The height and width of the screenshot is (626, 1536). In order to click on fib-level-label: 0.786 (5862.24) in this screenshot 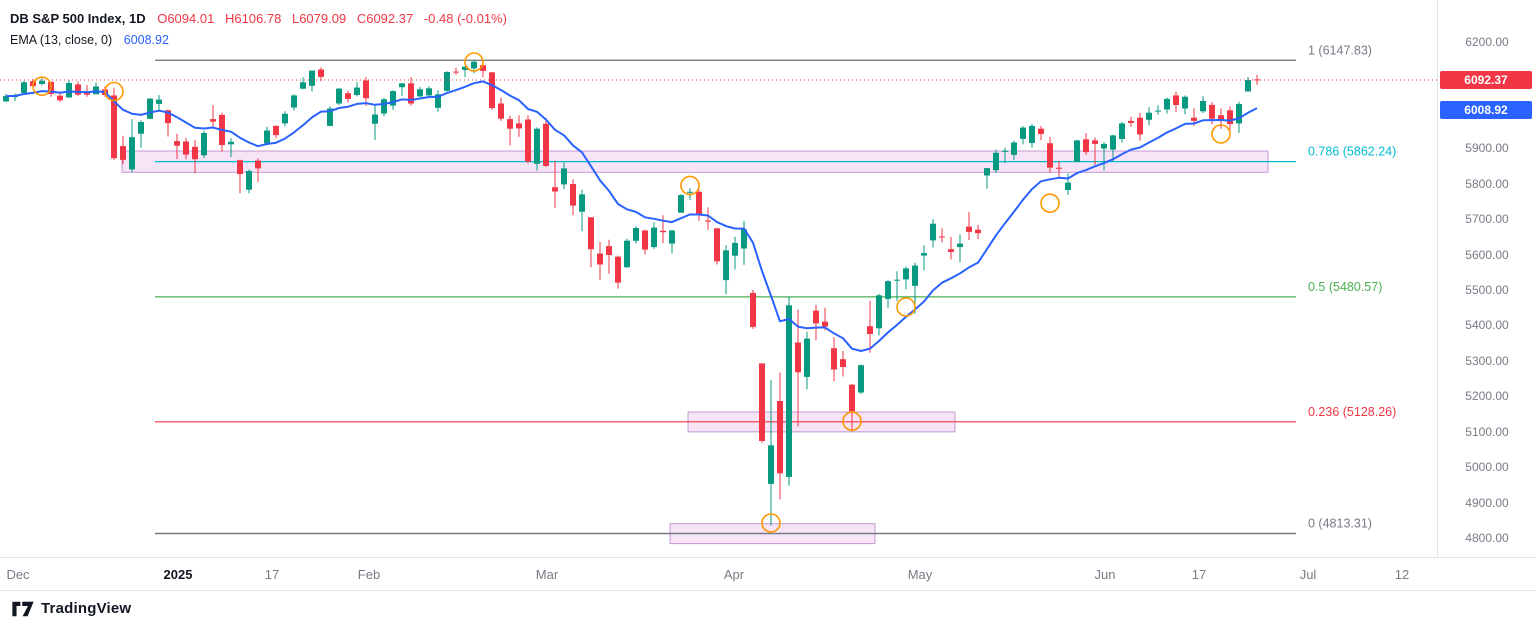, I will do `click(1352, 152)`.